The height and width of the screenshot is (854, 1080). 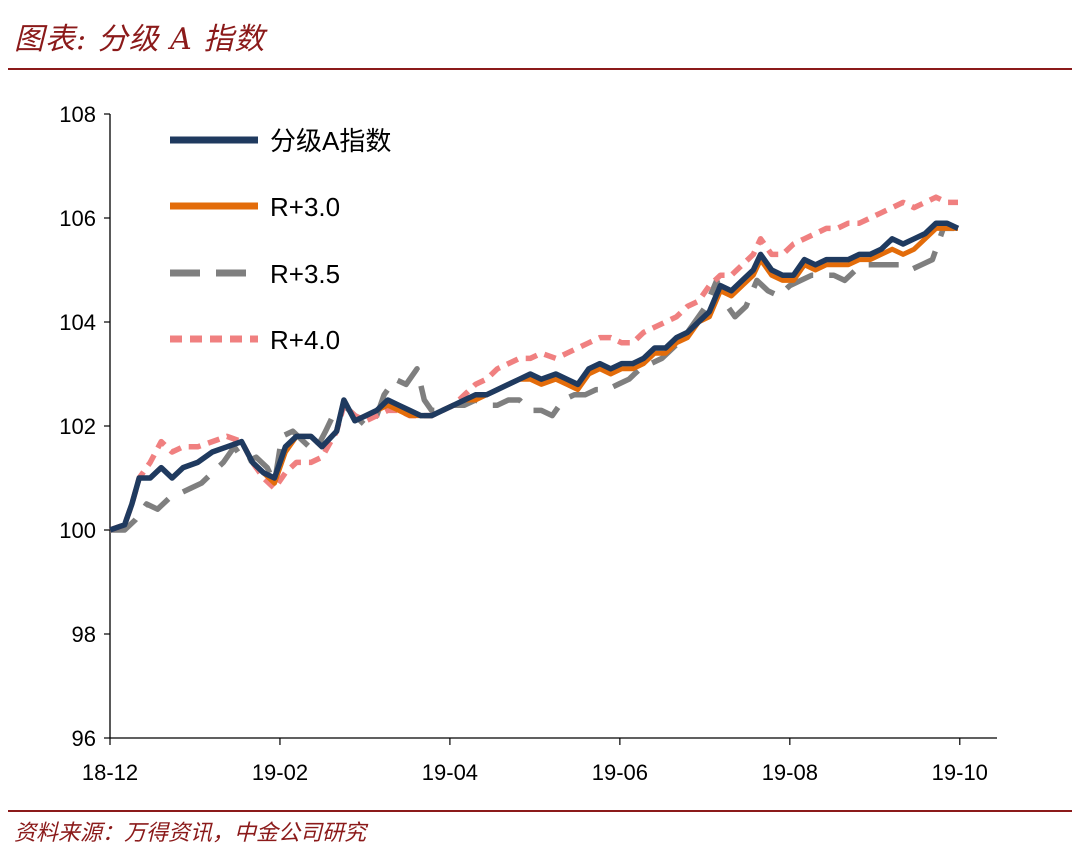 What do you see at coordinates (450, 772) in the screenshot?
I see `x-tick-label: 19-04` at bounding box center [450, 772].